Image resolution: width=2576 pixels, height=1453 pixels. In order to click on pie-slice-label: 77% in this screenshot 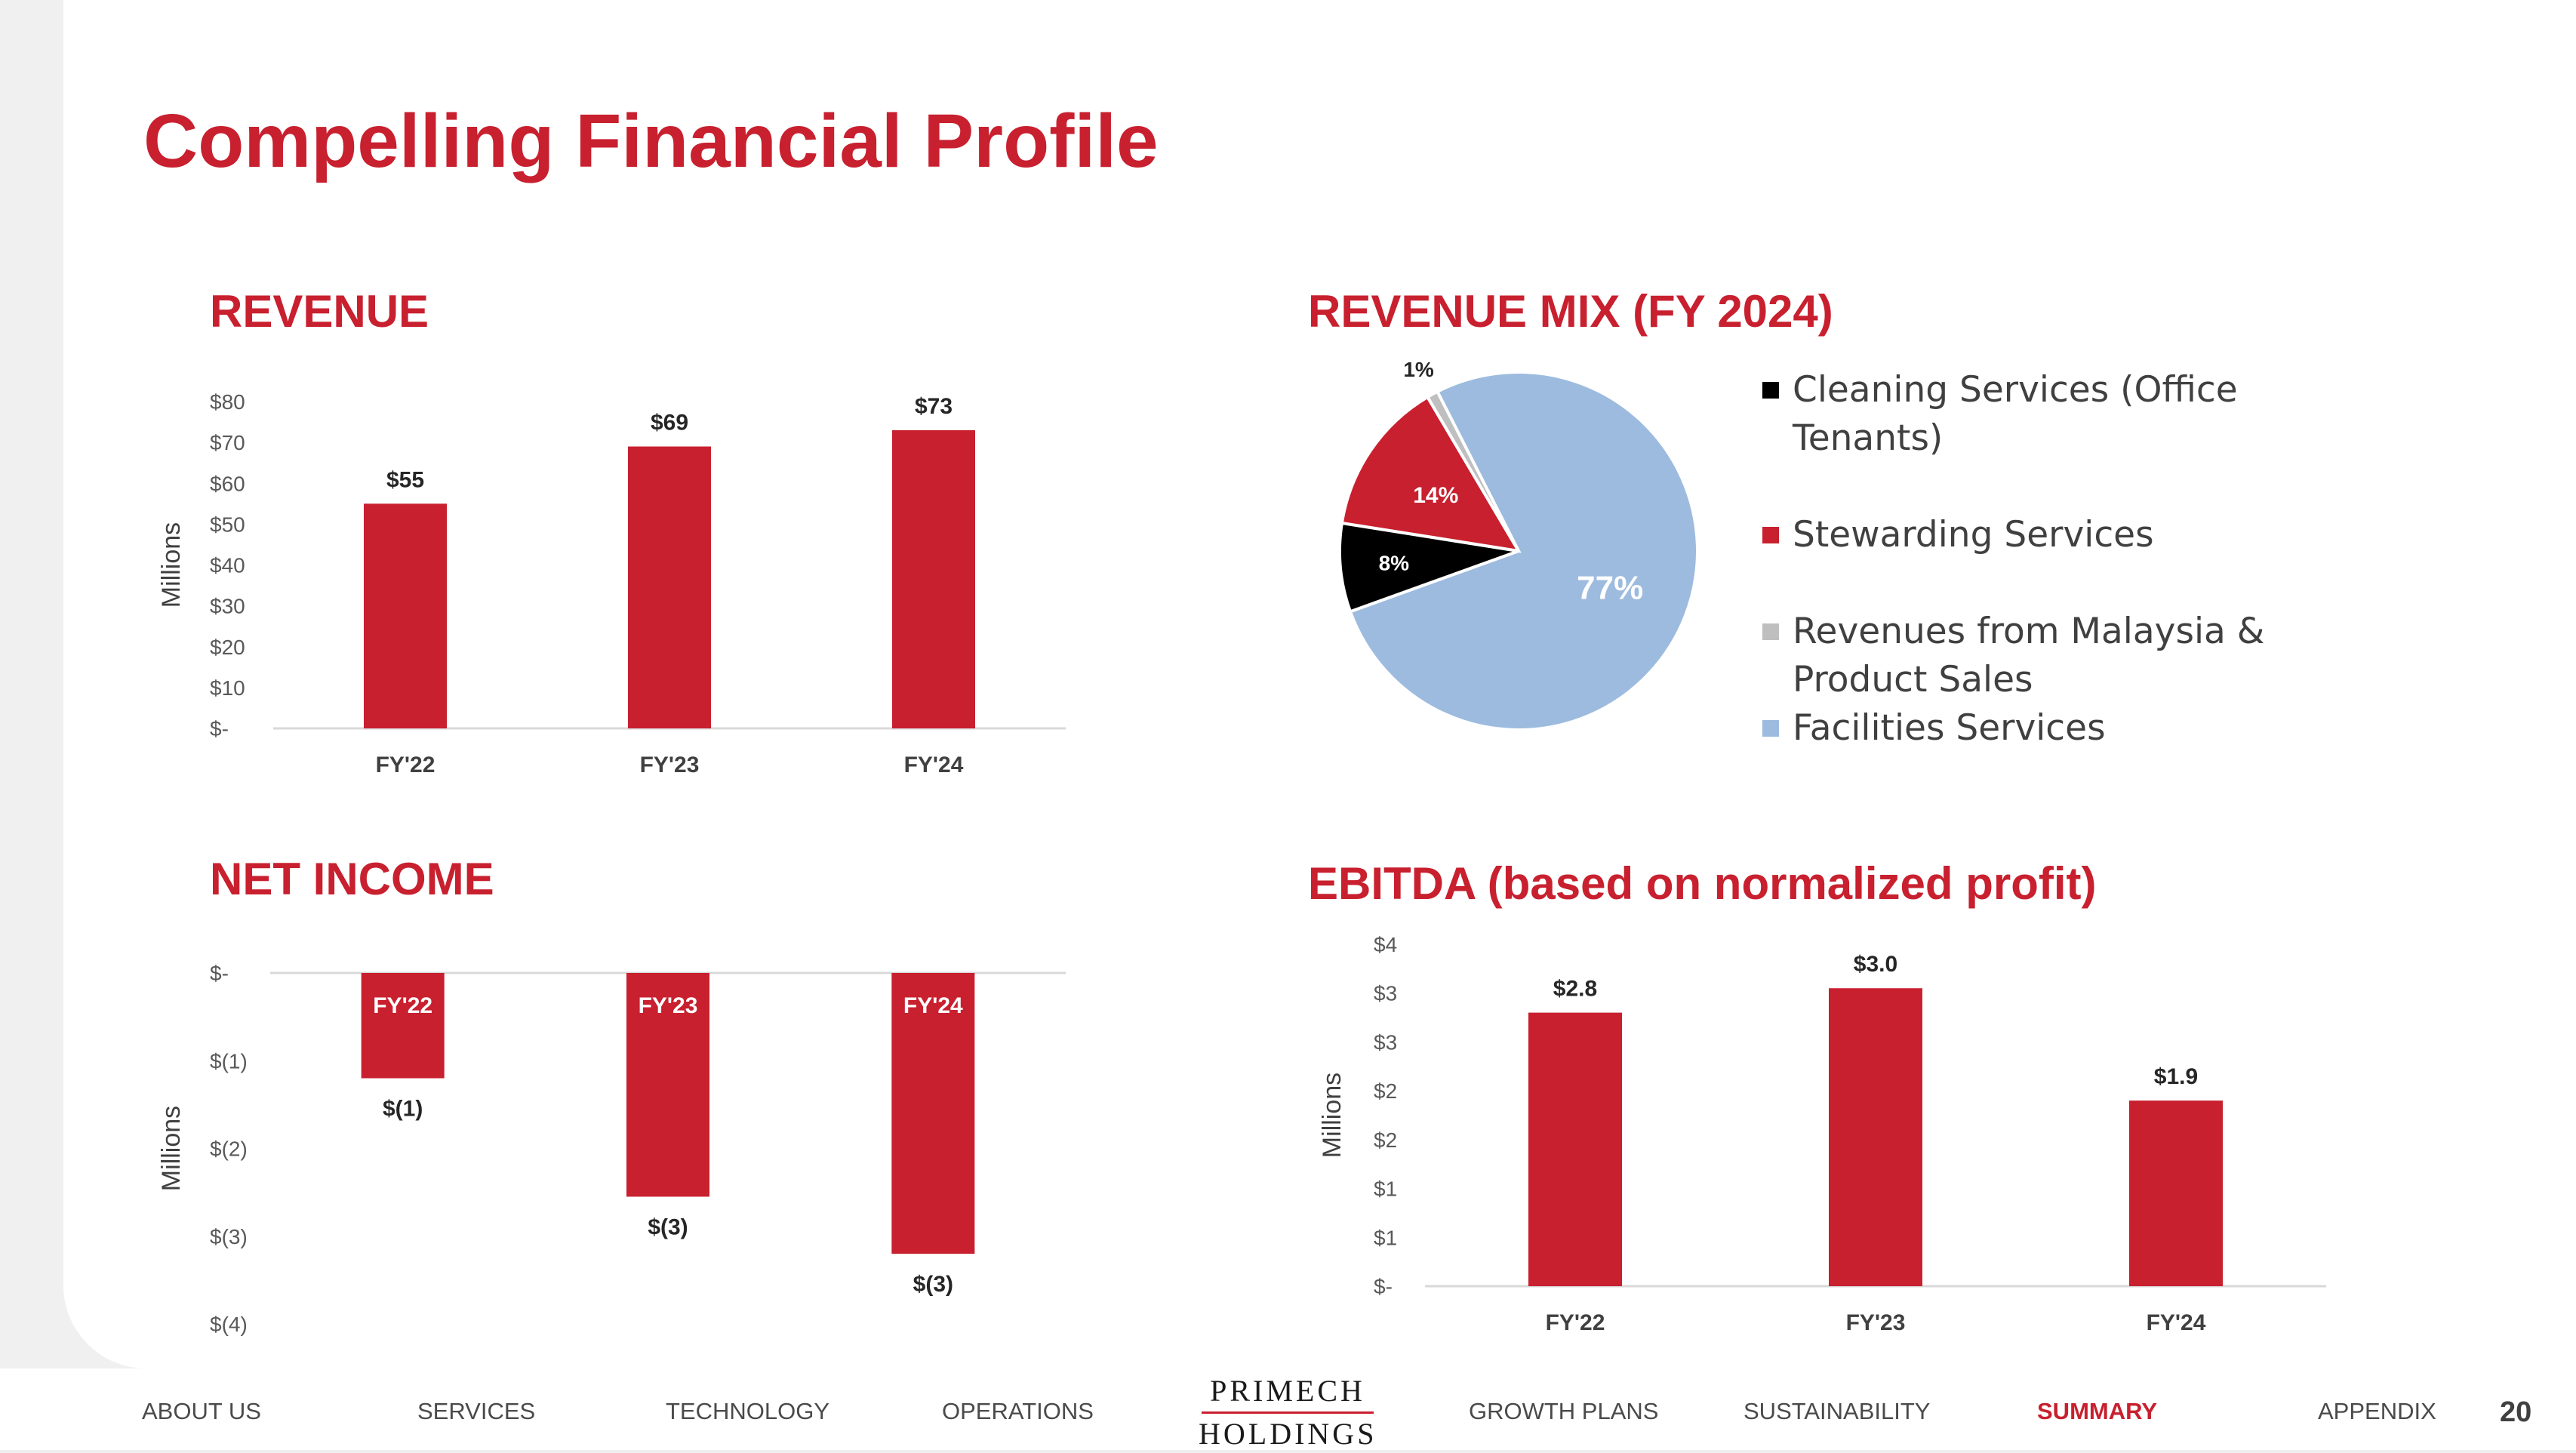, I will do `click(1610, 587)`.